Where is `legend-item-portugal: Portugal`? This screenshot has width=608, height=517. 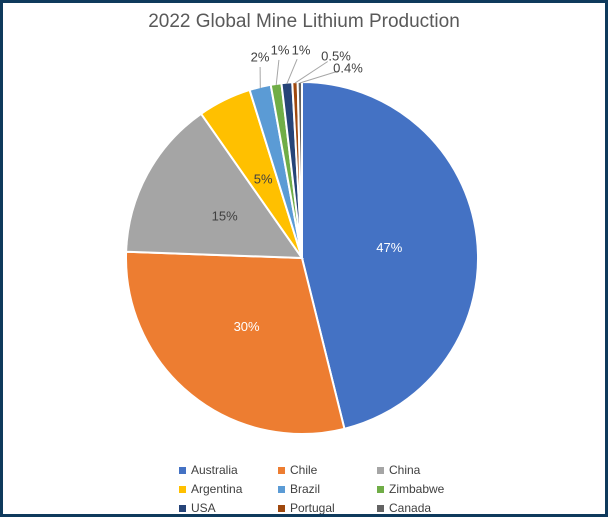 legend-item-portugal: Portugal is located at coordinates (306, 508).